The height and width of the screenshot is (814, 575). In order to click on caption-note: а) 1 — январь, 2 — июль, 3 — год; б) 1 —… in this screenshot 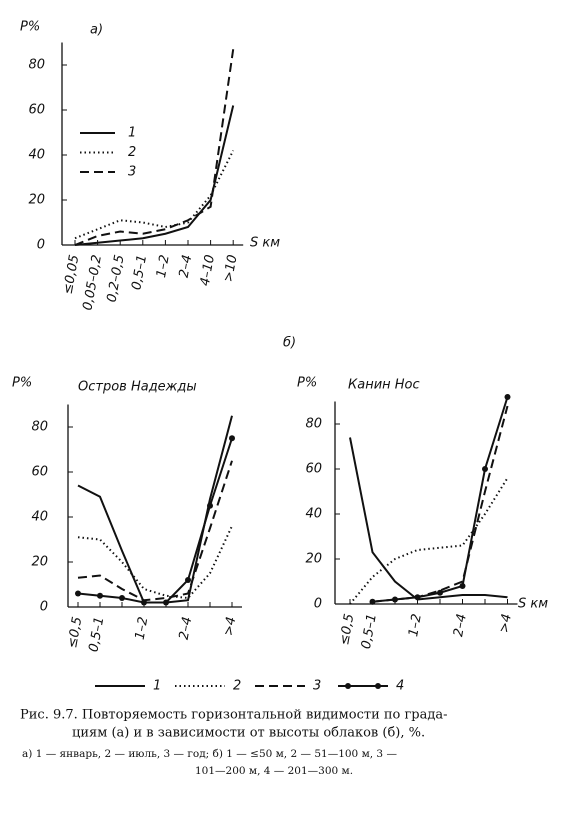, I will do `click(209, 754)`.